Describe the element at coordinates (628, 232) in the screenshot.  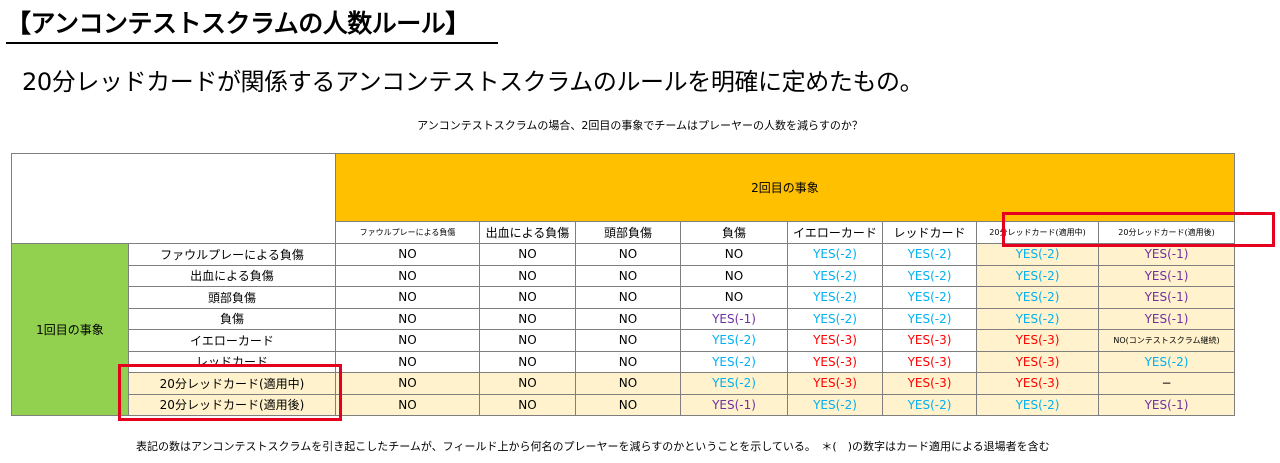
I see `column-header: 頭部負傷` at that location.